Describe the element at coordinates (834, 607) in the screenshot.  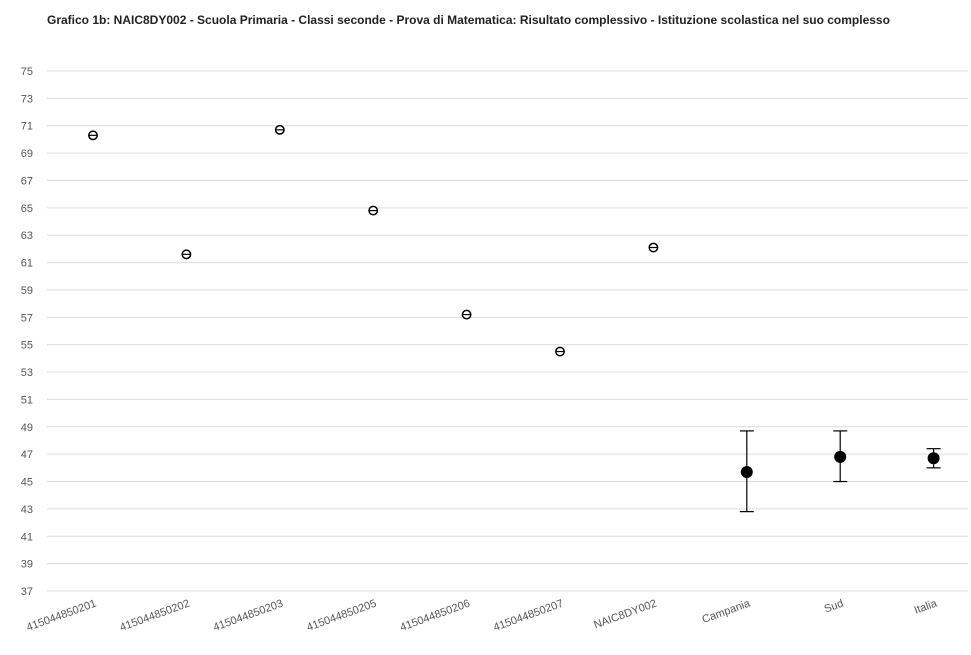
I see `x-tick-label: Sud` at that location.